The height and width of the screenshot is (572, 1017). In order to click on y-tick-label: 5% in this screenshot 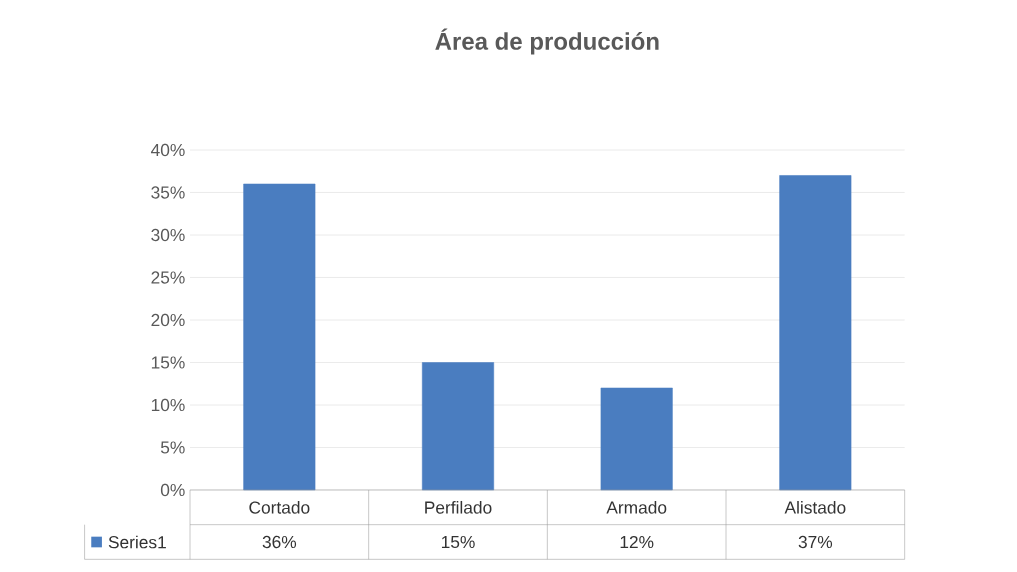, I will do `click(172, 447)`.